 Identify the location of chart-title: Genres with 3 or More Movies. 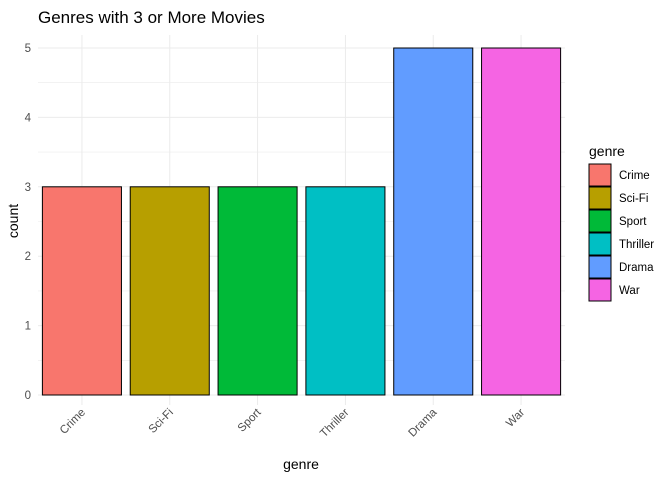
(151, 17).